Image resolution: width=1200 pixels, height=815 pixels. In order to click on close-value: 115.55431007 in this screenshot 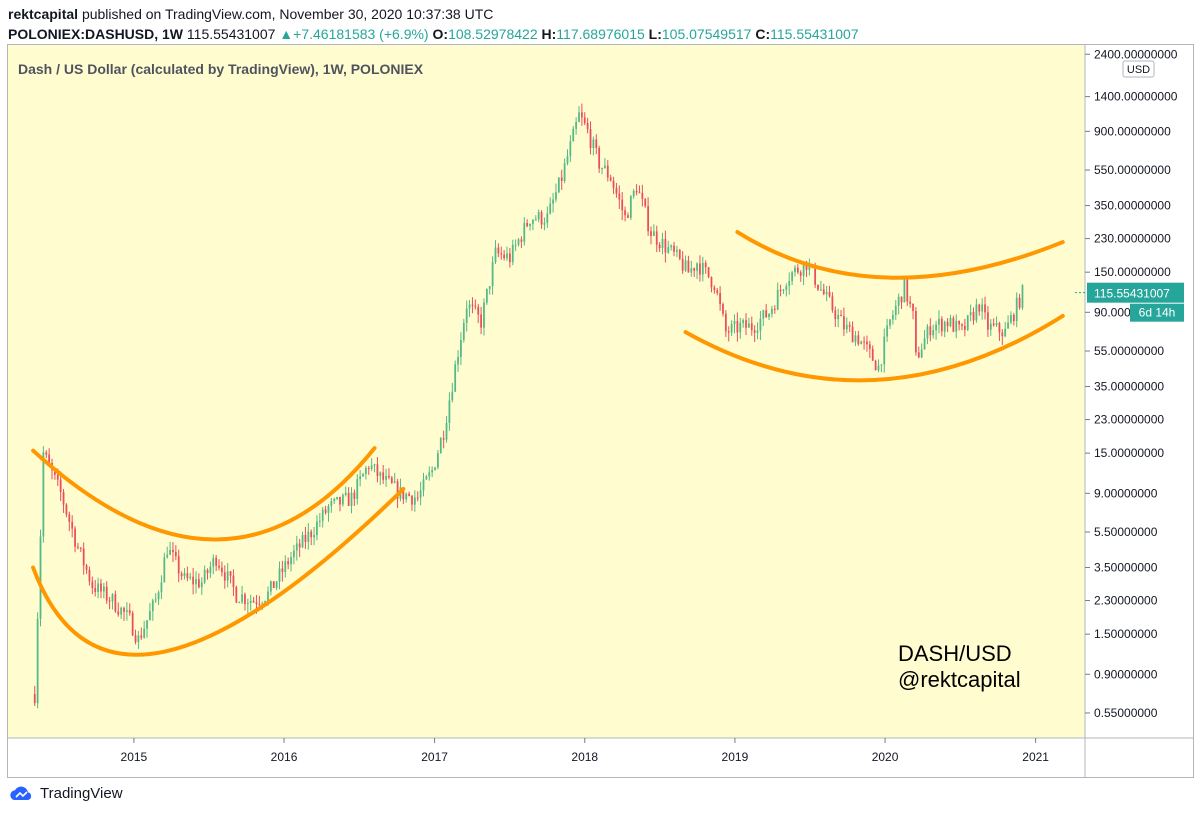, I will do `click(814, 34)`.